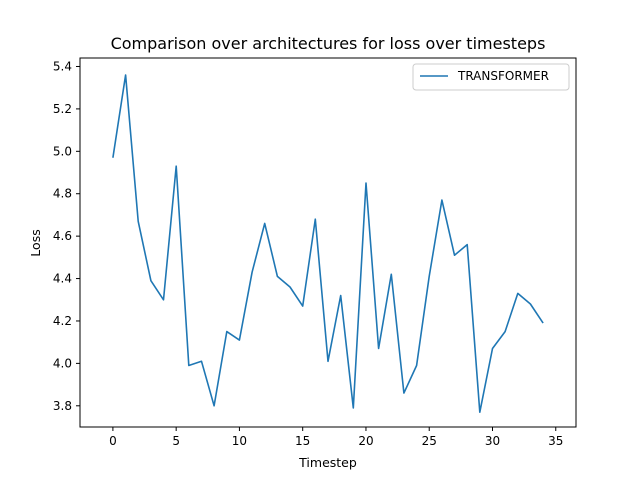 This screenshot has width=640, height=480. Describe the element at coordinates (62, 363) in the screenshot. I see `y-tick-label: 4.0` at that location.